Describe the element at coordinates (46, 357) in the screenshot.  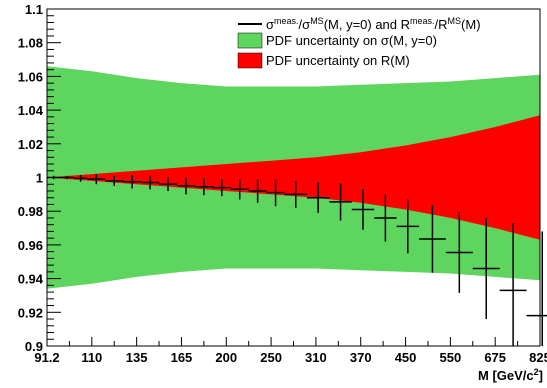
I see `x-tick-label: 91.2` at that location.